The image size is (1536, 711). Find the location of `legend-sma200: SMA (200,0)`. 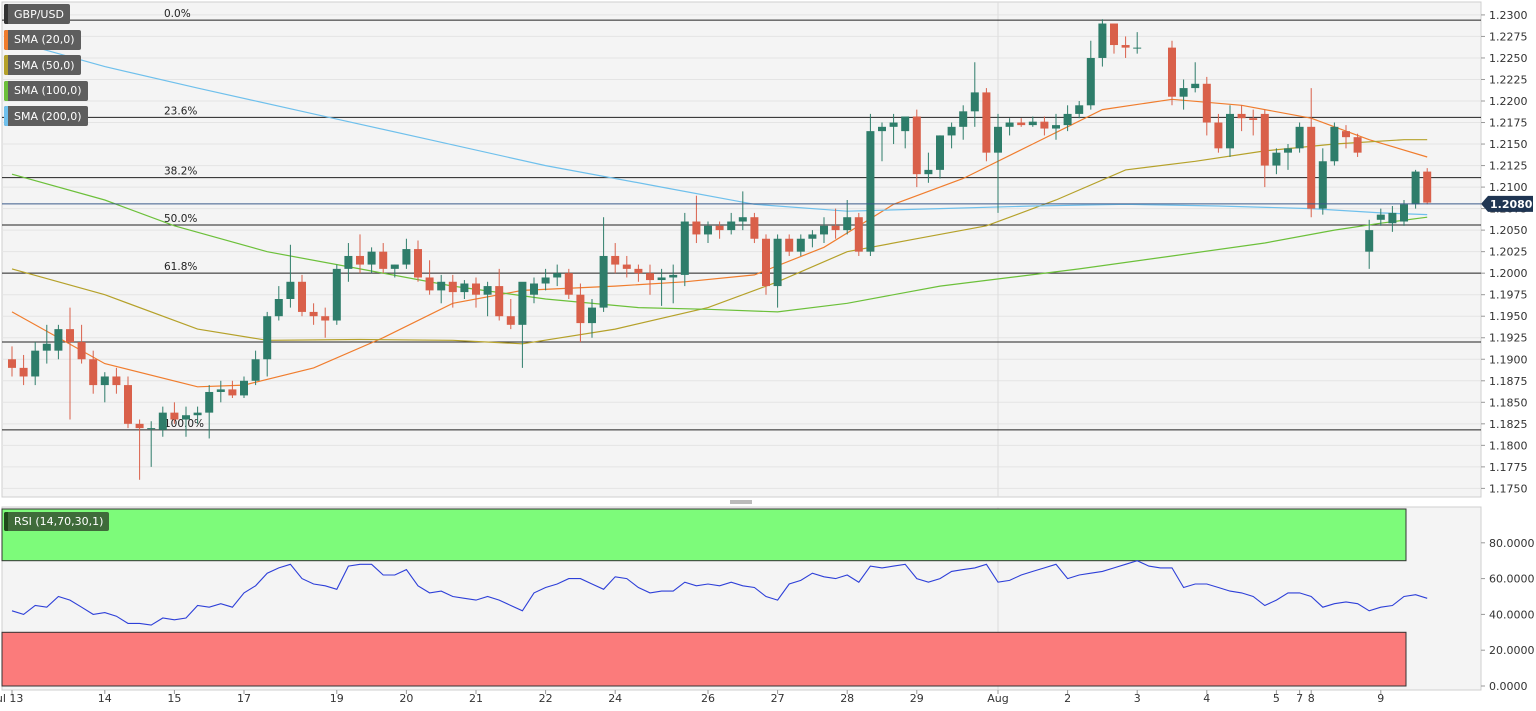

legend-sma200: SMA (200,0) is located at coordinates (46, 116).